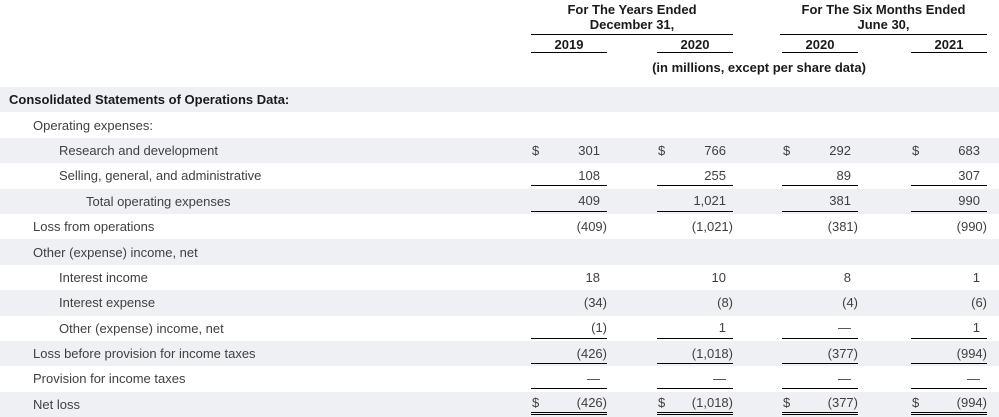  I want to click on value-cell: 255, so click(695, 176).